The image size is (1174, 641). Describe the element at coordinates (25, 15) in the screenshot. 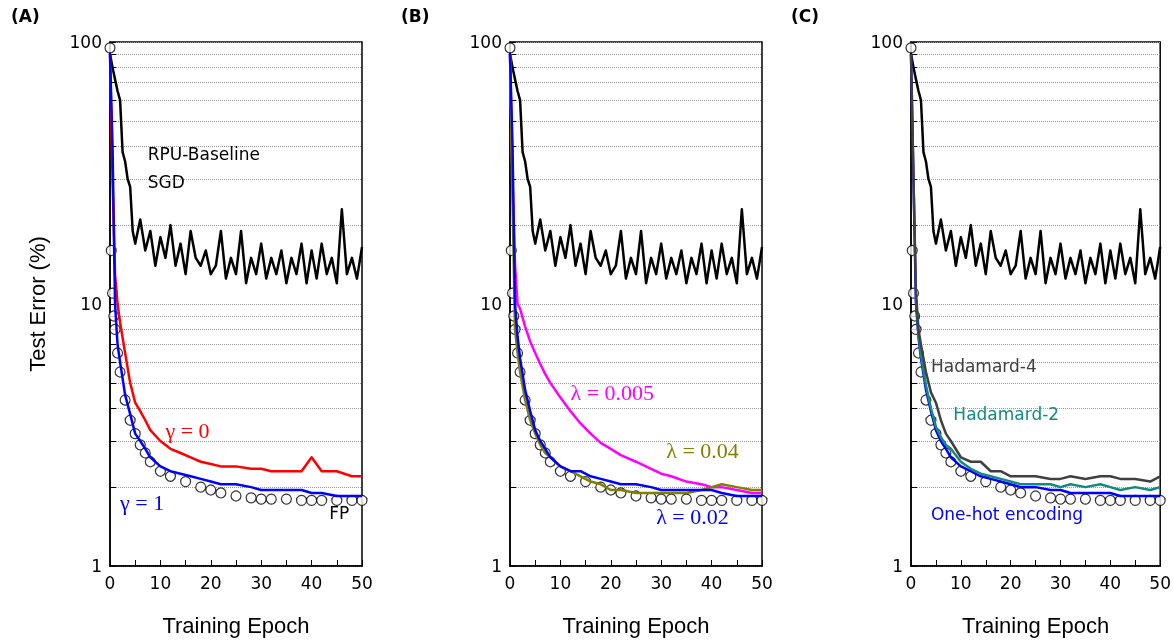

I see `chart-title: (A)` at that location.